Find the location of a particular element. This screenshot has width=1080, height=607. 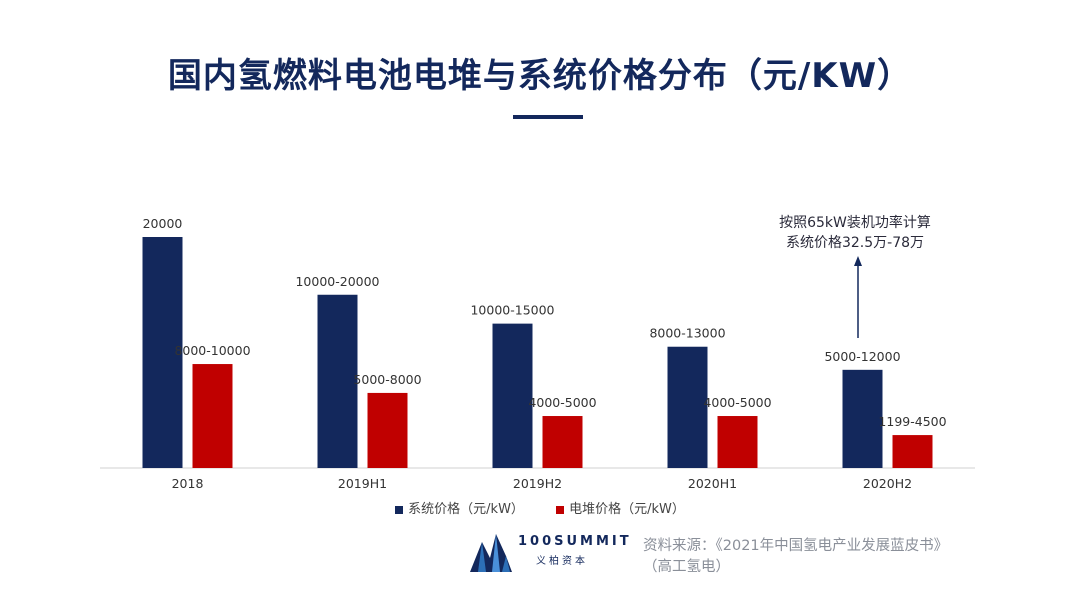

x-tick-label-2018: 2018 is located at coordinates (188, 483).